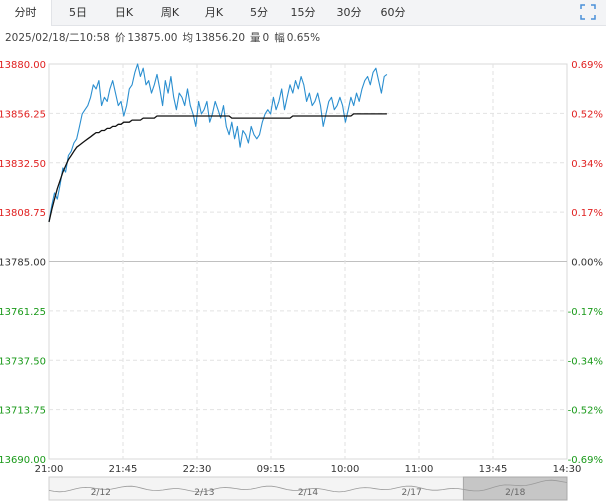 The height and width of the screenshot is (504, 606). I want to click on avg-value: 13856.20, so click(220, 38).